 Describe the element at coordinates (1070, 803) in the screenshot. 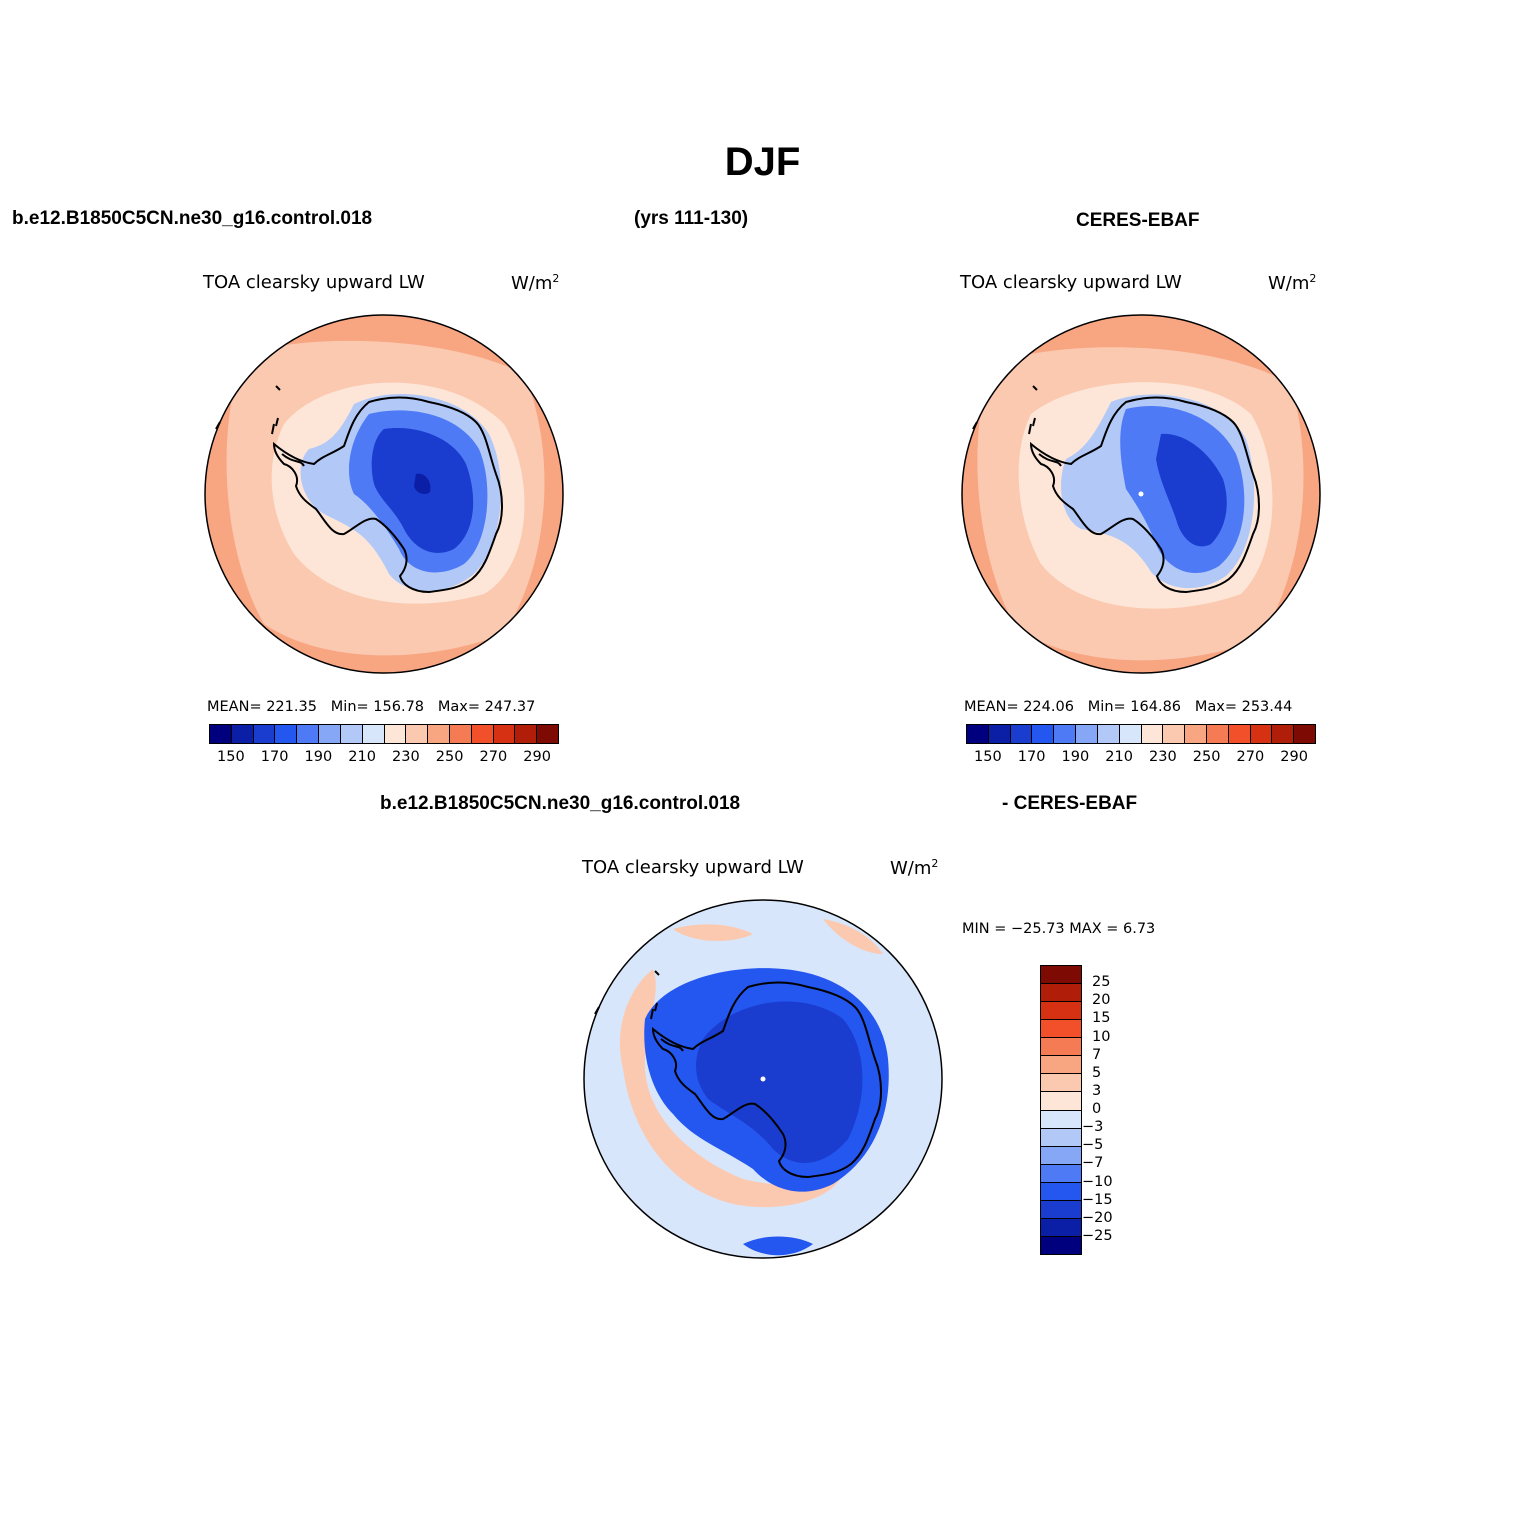

I see `diff-obs-header: - CERES-EBAF` at that location.